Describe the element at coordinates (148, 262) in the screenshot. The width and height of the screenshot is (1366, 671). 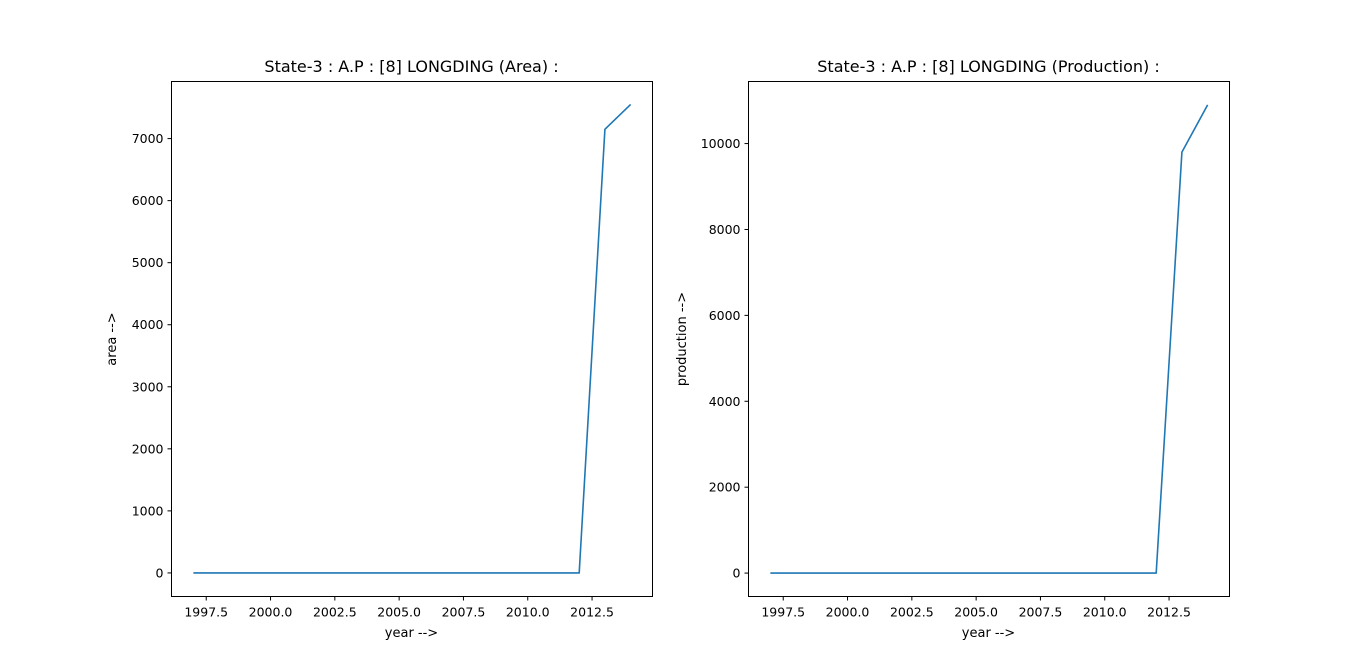
I see `y-tick-label: 5000` at that location.